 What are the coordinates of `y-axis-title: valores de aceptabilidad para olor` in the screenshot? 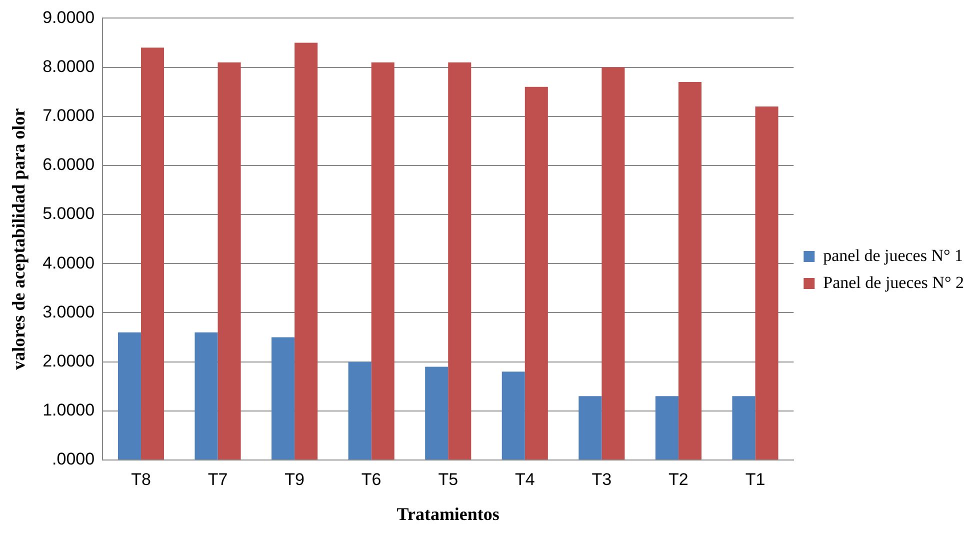 It's located at (18, 239).